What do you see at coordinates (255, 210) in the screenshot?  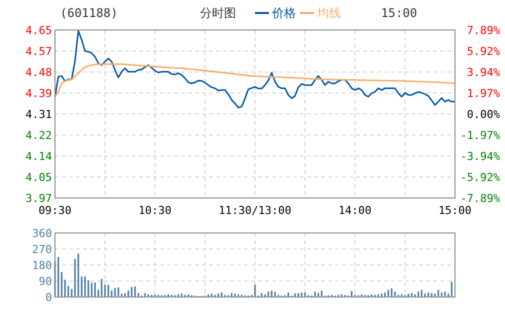 I see `x-tick-label: 11:30/13:00` at bounding box center [255, 210].